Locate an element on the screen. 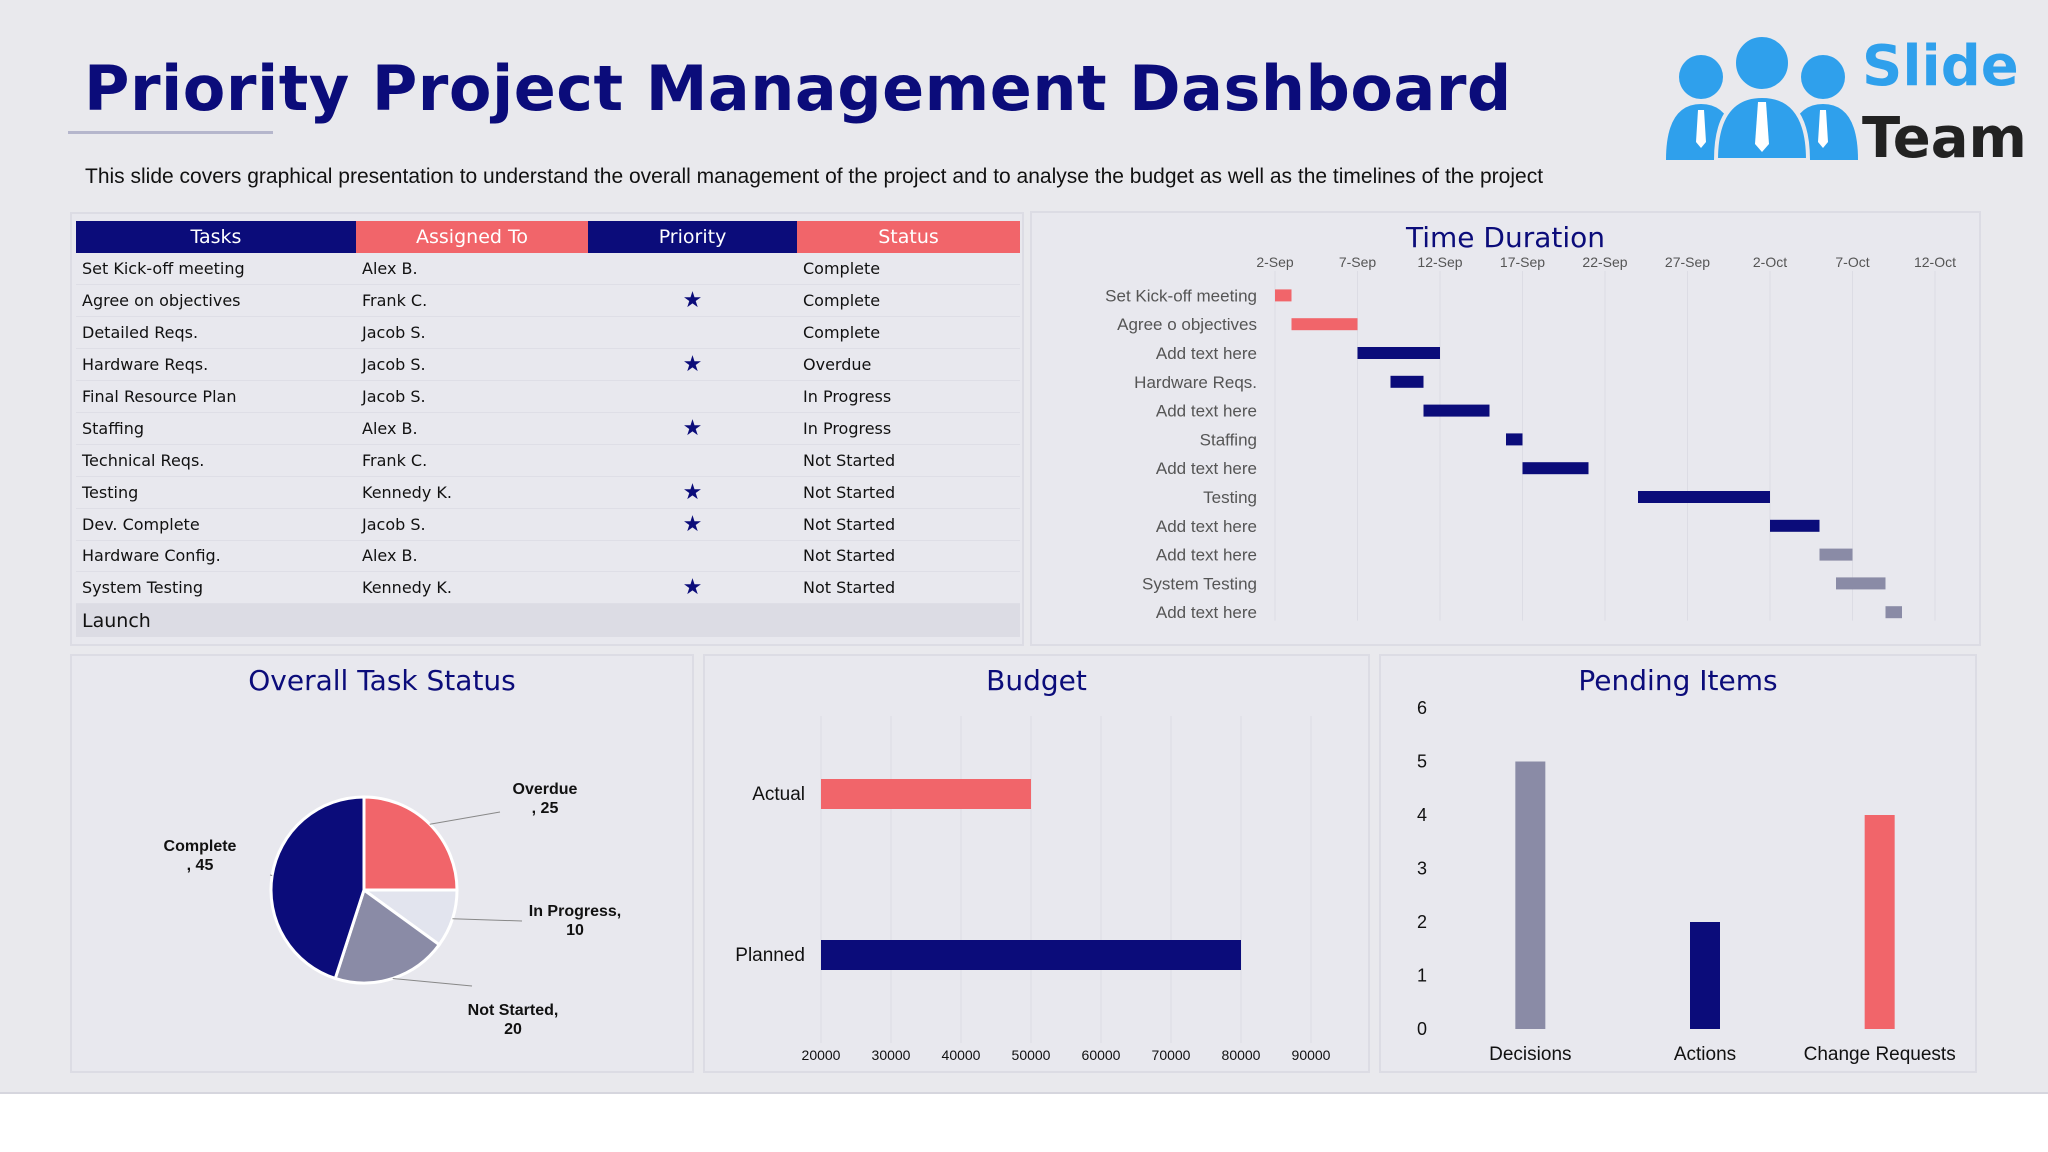  header-priority: Priority is located at coordinates (692, 237).